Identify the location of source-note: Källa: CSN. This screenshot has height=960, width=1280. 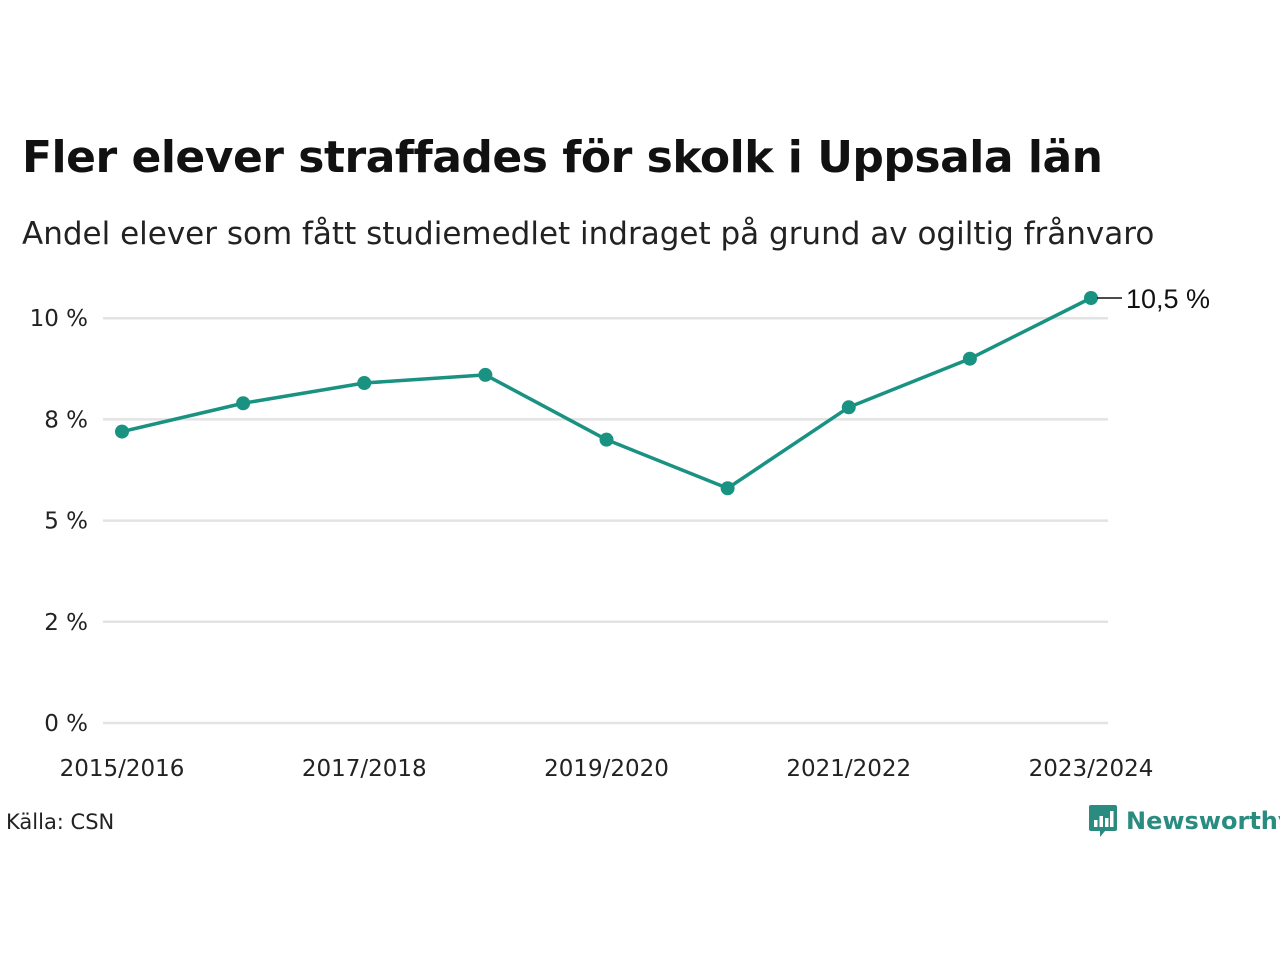
(60, 822).